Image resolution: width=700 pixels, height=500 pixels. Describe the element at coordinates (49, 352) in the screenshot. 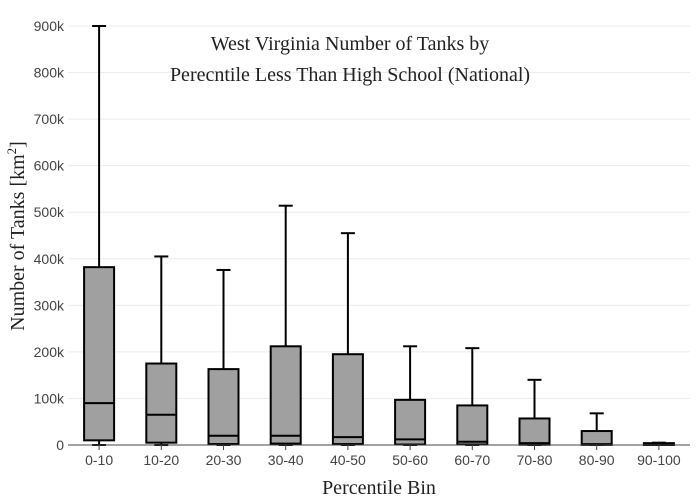

I see `y-tick-label: 200k` at that location.